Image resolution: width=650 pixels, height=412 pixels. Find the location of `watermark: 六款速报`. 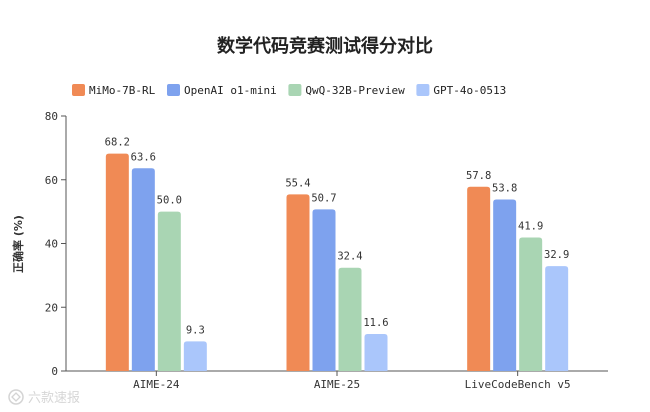

watermark: 六款速报 is located at coordinates (51, 397).